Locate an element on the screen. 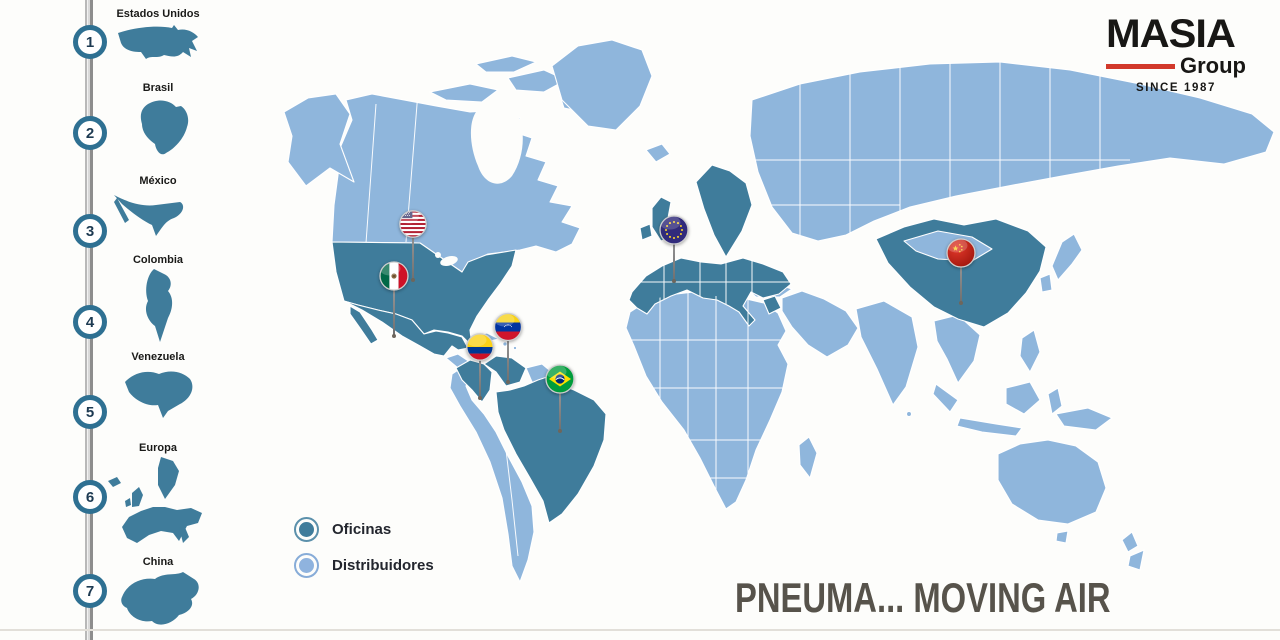  region-scandinavia is located at coordinates (724, 211).